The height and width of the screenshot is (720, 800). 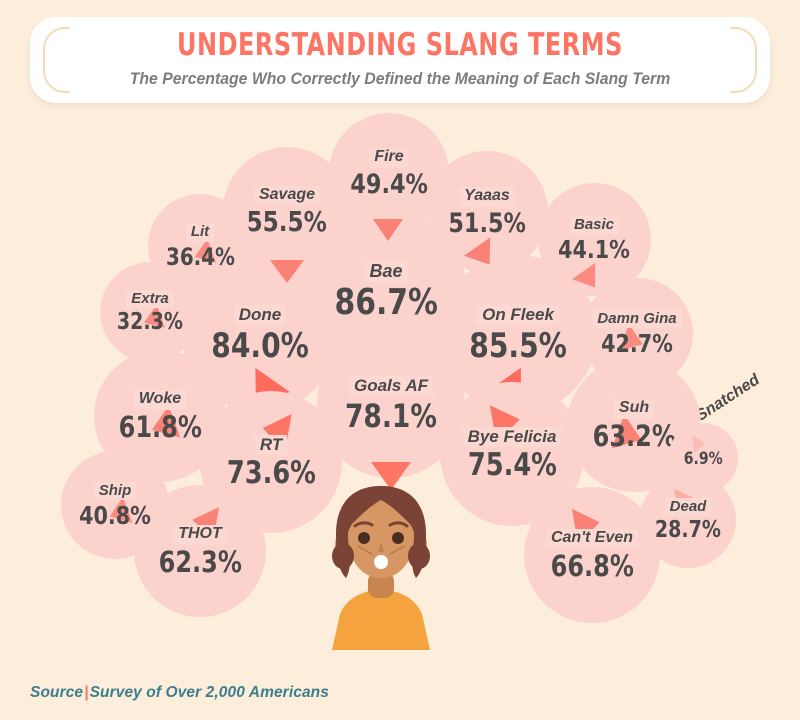 What do you see at coordinates (400, 90) in the screenshot?
I see `title-card-border-mask-bottom` at bounding box center [400, 90].